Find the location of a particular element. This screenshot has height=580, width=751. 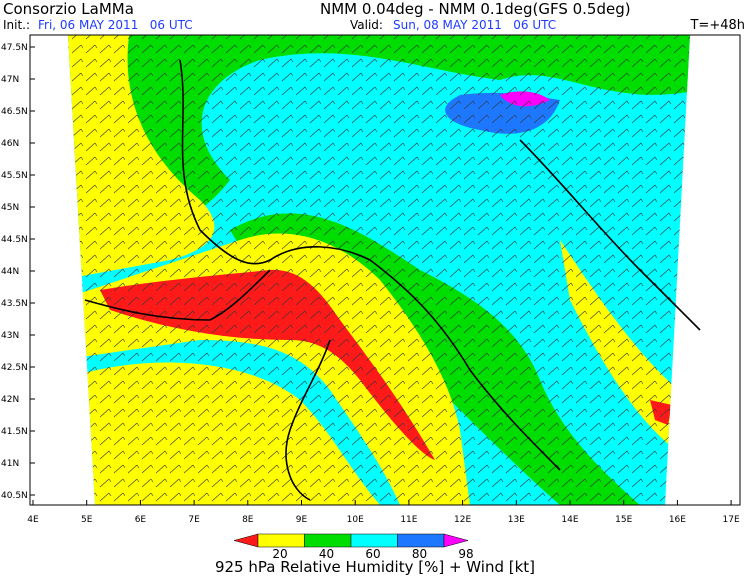

x-tick-label: 7E is located at coordinates (194, 520).